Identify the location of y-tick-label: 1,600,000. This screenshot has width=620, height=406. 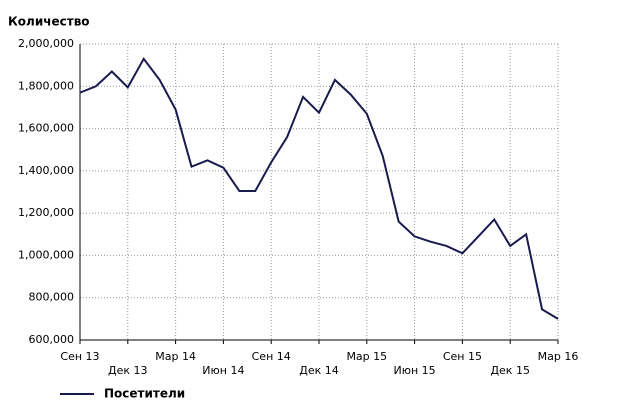
(46, 128).